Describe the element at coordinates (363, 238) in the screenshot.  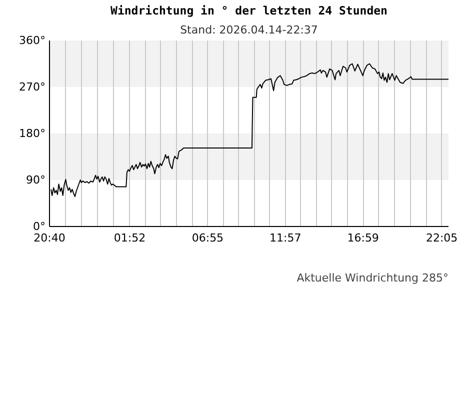
I see `x-tick-label: 16:59` at that location.